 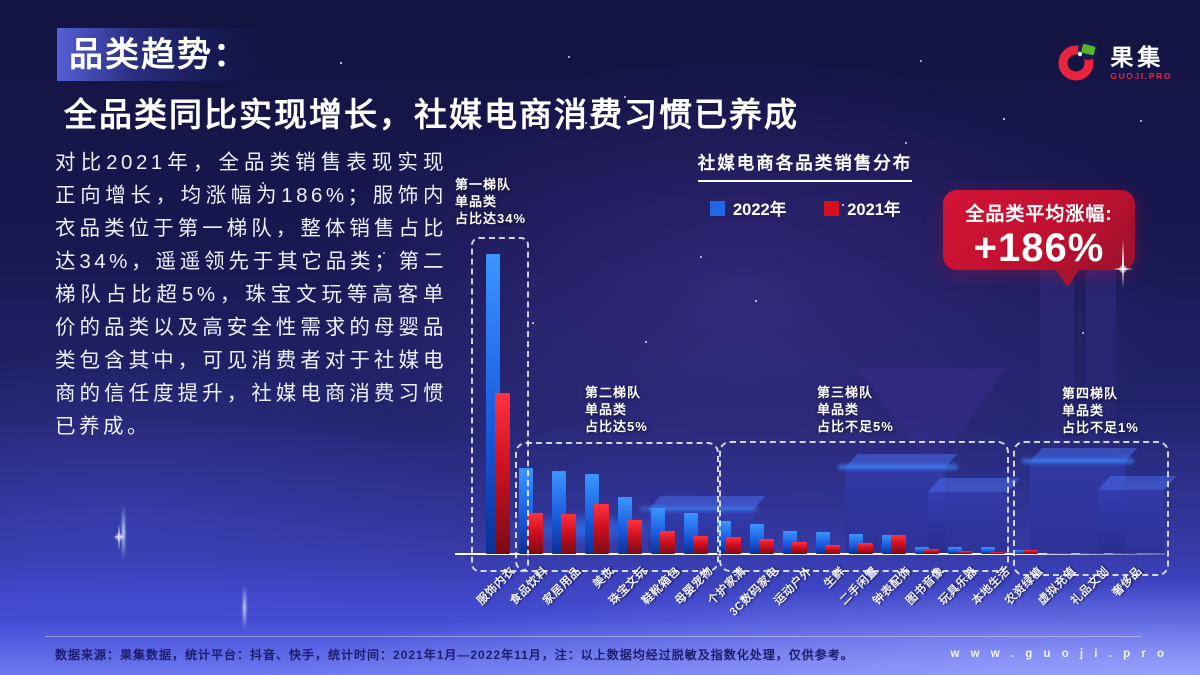 What do you see at coordinates (964, 552) in the screenshot?
I see `bar-2021年-玩具乐器` at bounding box center [964, 552].